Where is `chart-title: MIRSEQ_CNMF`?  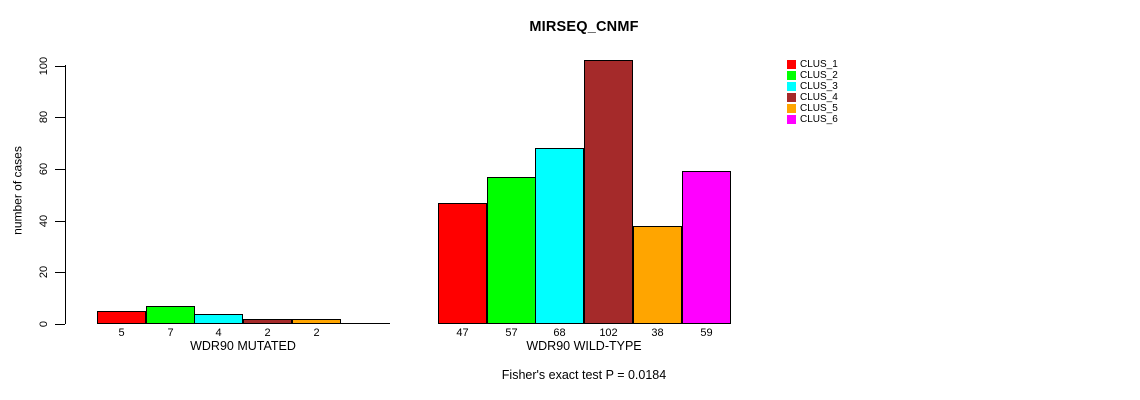
chart-title: MIRSEQ_CNMF is located at coordinates (584, 27).